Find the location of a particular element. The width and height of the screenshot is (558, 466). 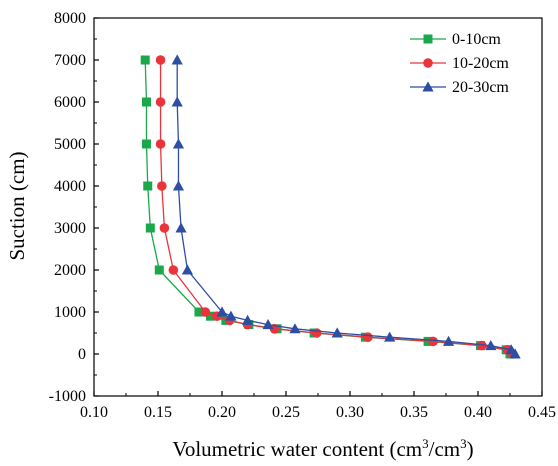

legend-label: 20-30cm is located at coordinates (480, 87).